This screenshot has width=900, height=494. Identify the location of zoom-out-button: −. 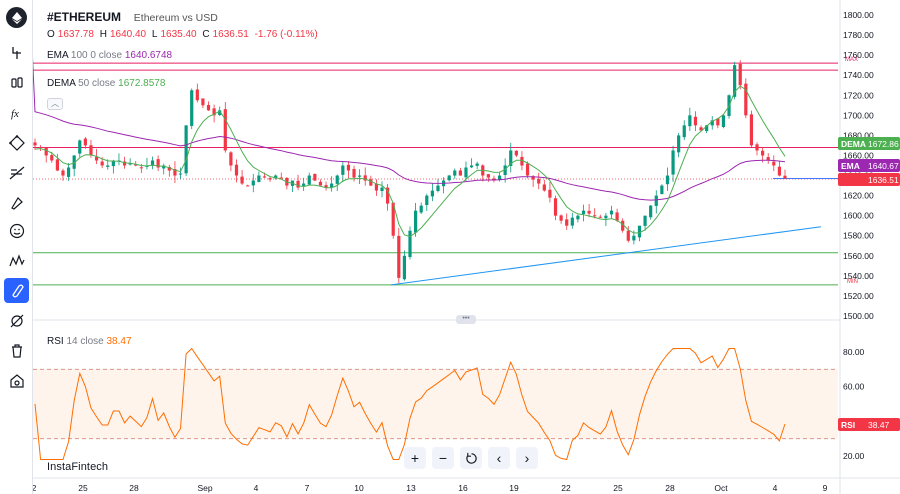
(443, 458).